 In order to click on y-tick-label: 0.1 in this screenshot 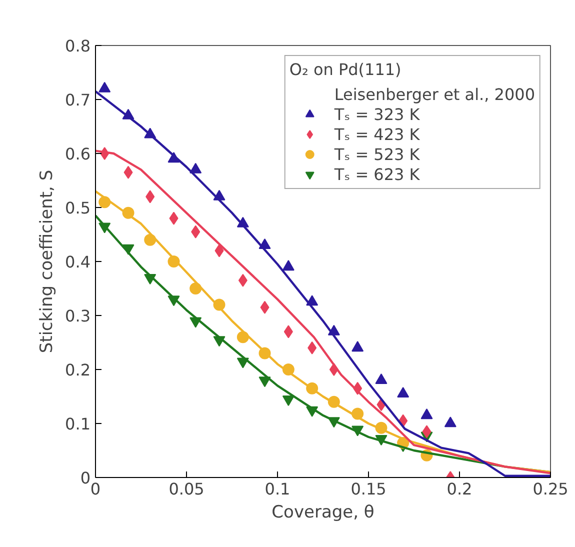, I will do `click(78, 424)`.